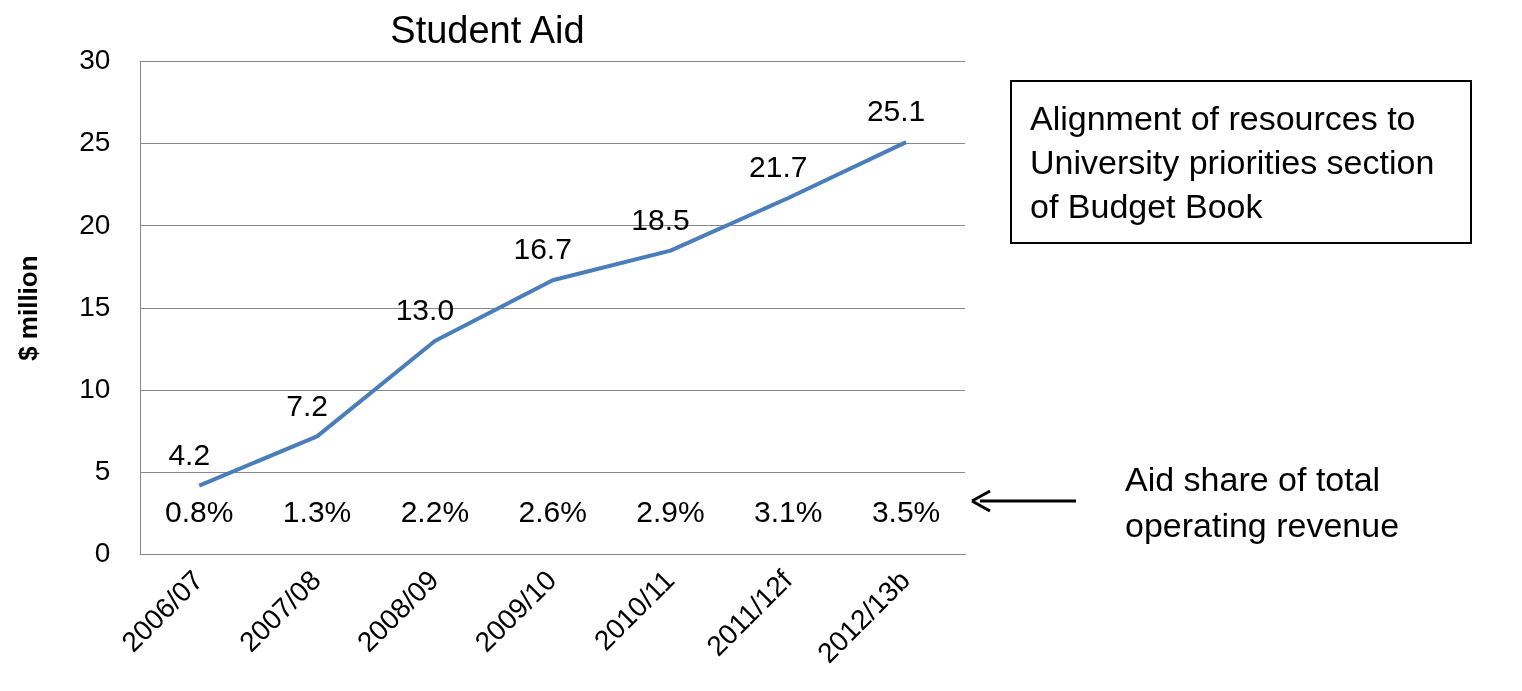 The width and height of the screenshot is (1522, 691). I want to click on annotation: 0.8%, so click(199, 511).